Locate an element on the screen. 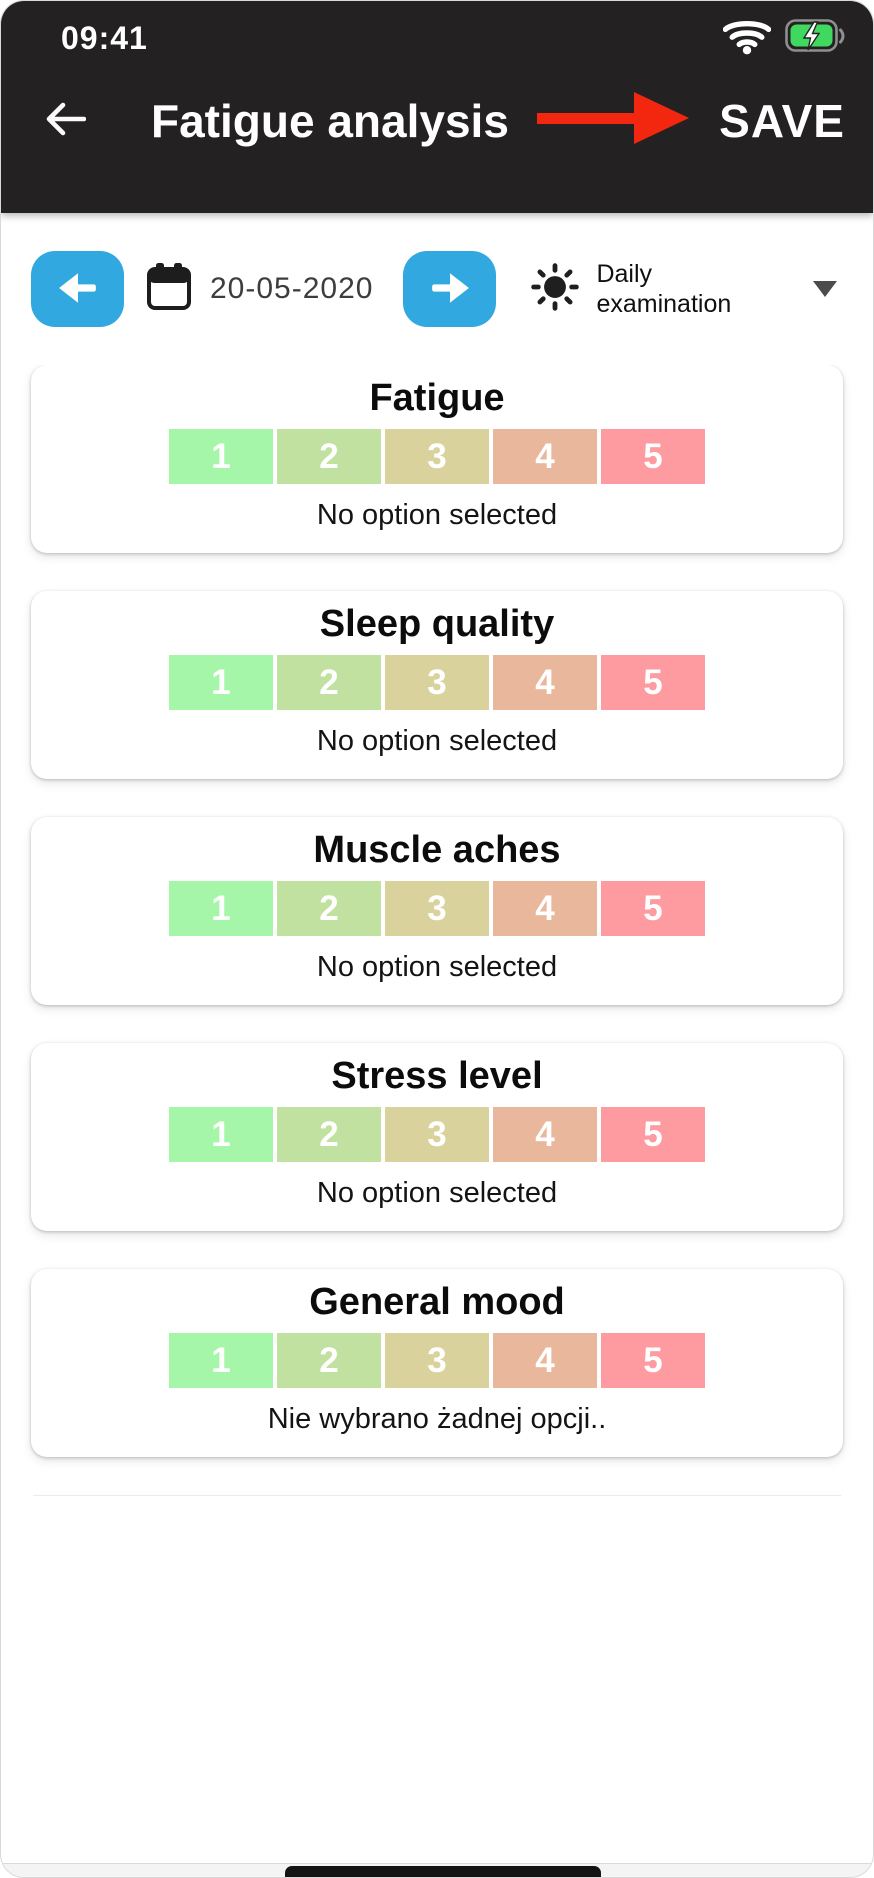  card-title: General mood is located at coordinates (437, 1302).